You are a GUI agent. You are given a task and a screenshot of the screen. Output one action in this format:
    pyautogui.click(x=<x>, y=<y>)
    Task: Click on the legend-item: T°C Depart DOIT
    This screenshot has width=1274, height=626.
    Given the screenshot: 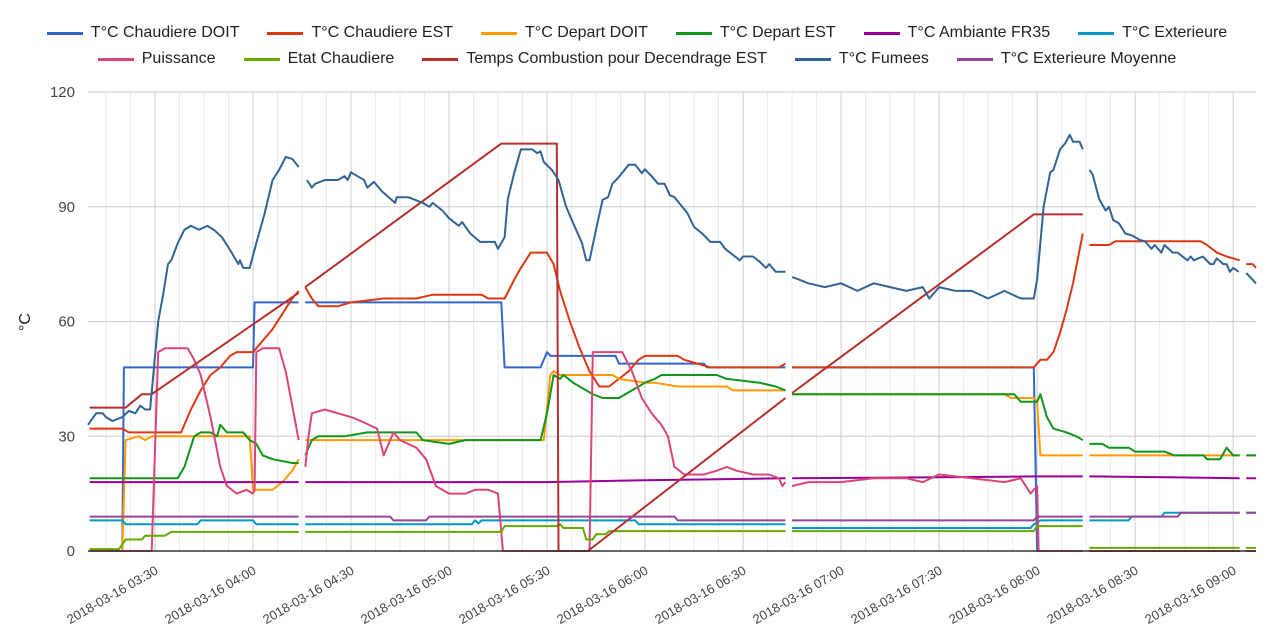 What is the action you would take?
    pyautogui.click(x=564, y=33)
    